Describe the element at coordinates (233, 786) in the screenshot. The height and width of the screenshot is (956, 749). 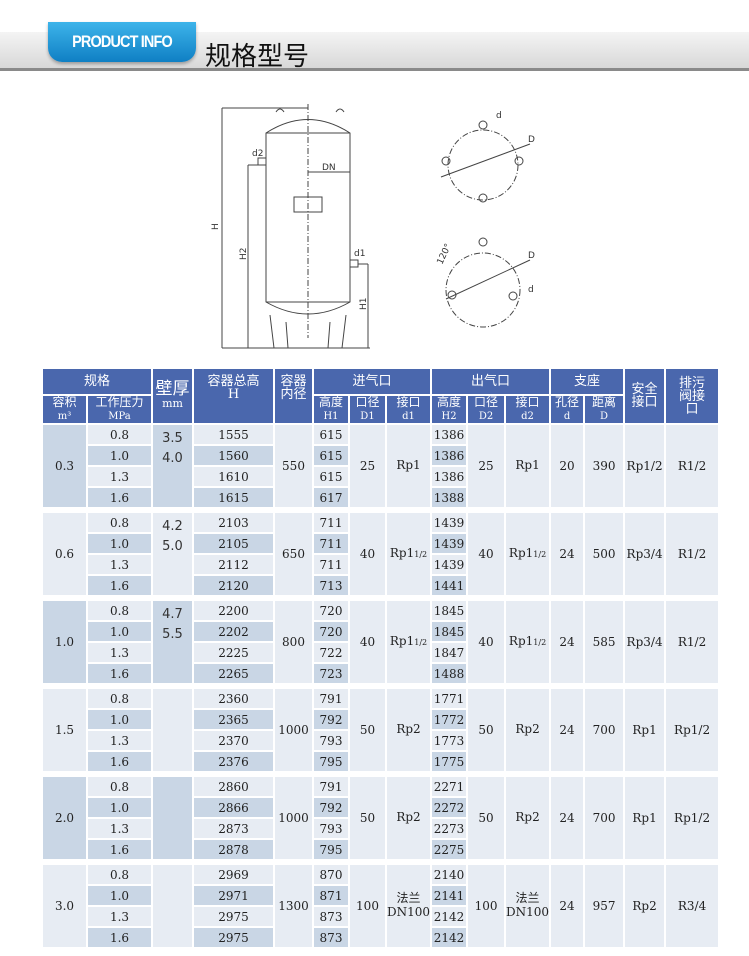
I see `total-height-cell: 2860` at that location.